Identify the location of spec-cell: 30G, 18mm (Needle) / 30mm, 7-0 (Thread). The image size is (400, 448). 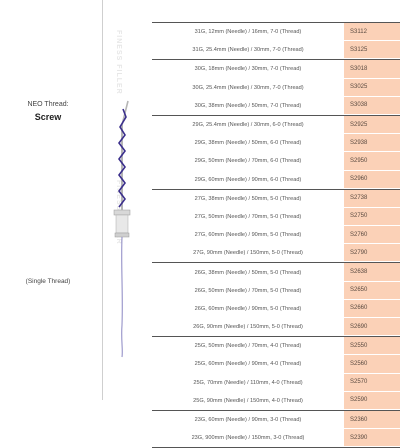
(248, 69).